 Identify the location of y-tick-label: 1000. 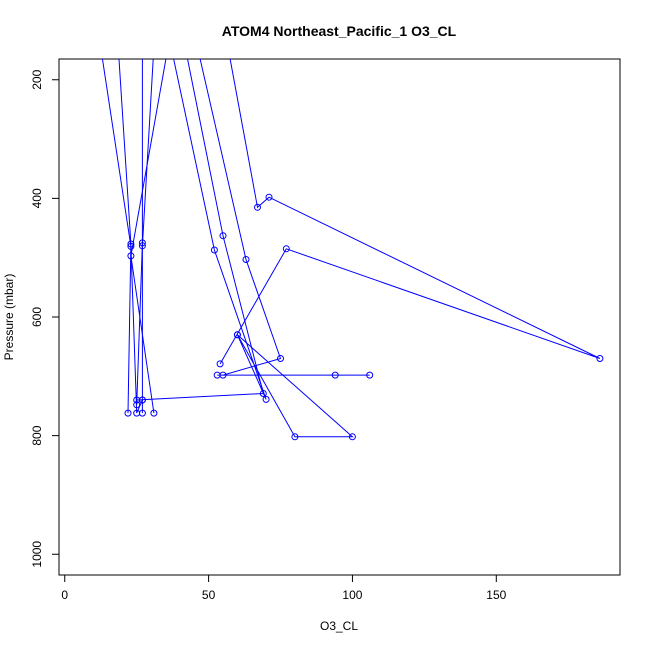
(37, 554).